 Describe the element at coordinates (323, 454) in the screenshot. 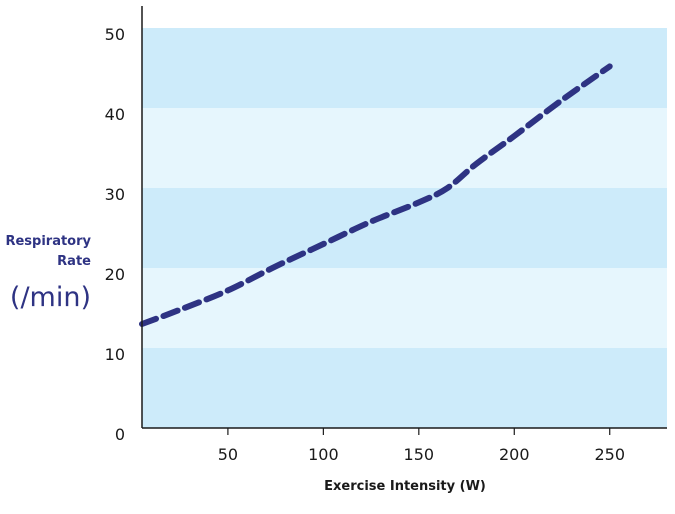

I see `x-tick-label-100: 100` at that location.